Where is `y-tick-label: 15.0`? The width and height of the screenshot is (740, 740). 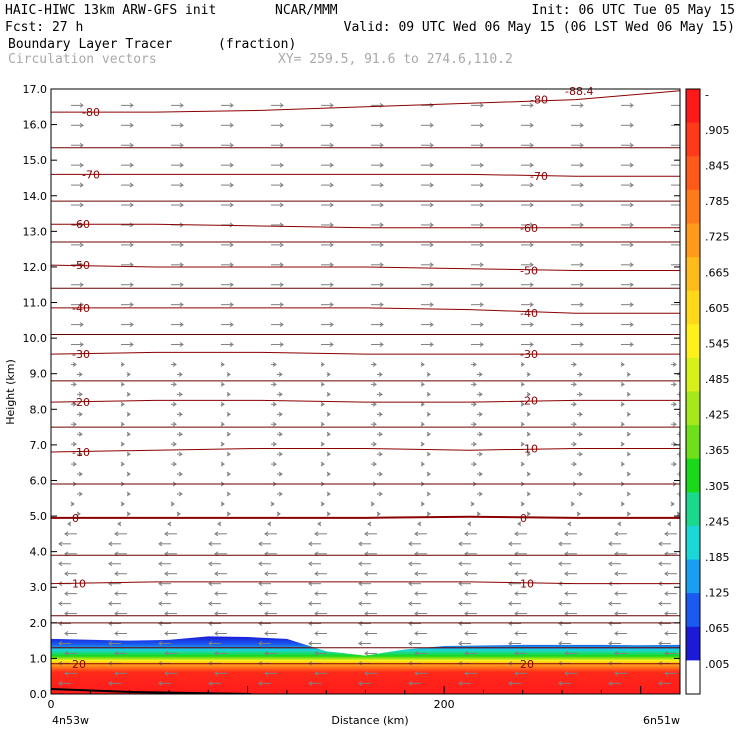
y-tick-label: 15.0 is located at coordinates (35, 160).